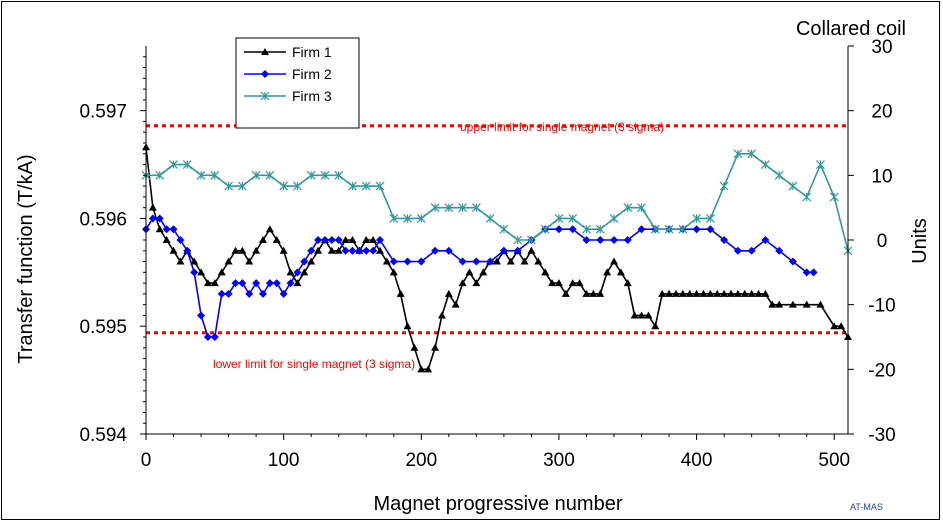  What do you see at coordinates (562, 127) in the screenshot?
I see `upper-limit-label: upper limit for single magnet (3 sigma)` at bounding box center [562, 127].